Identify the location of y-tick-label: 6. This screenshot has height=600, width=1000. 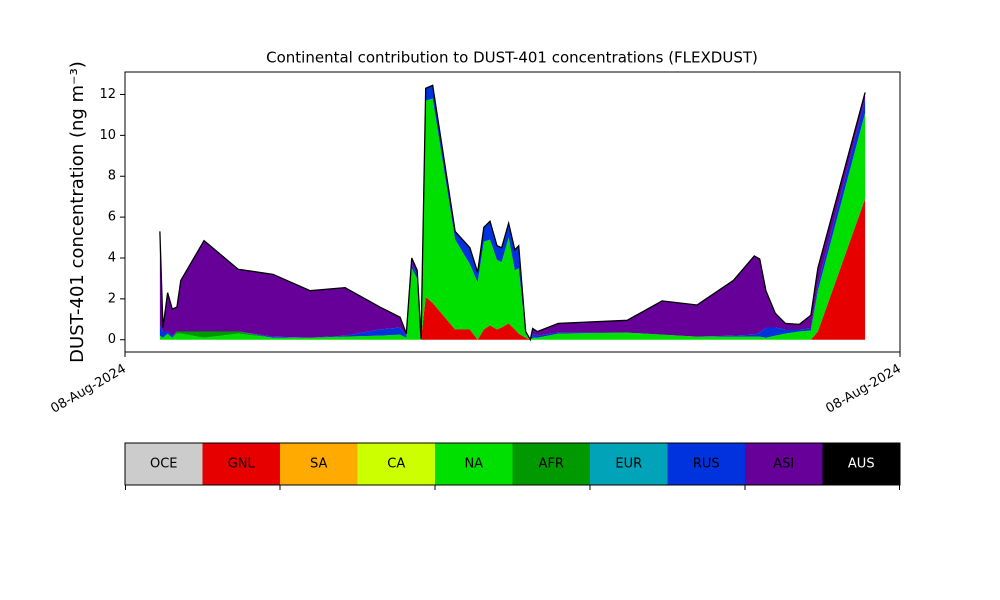
(112, 217).